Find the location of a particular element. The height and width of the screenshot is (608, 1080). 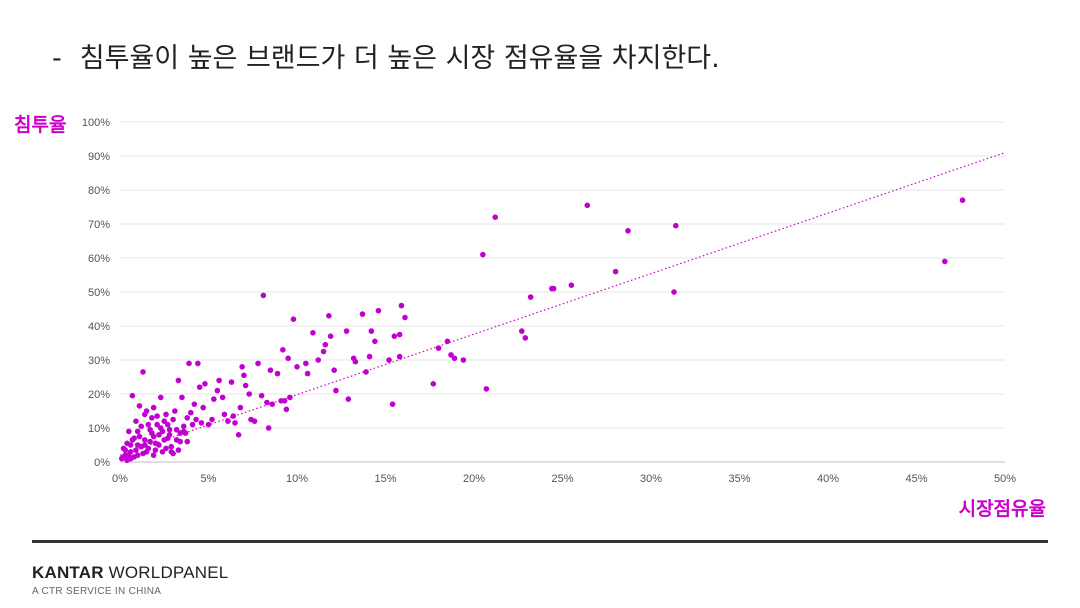

y-tick-label: 0% is located at coordinates (102, 463).